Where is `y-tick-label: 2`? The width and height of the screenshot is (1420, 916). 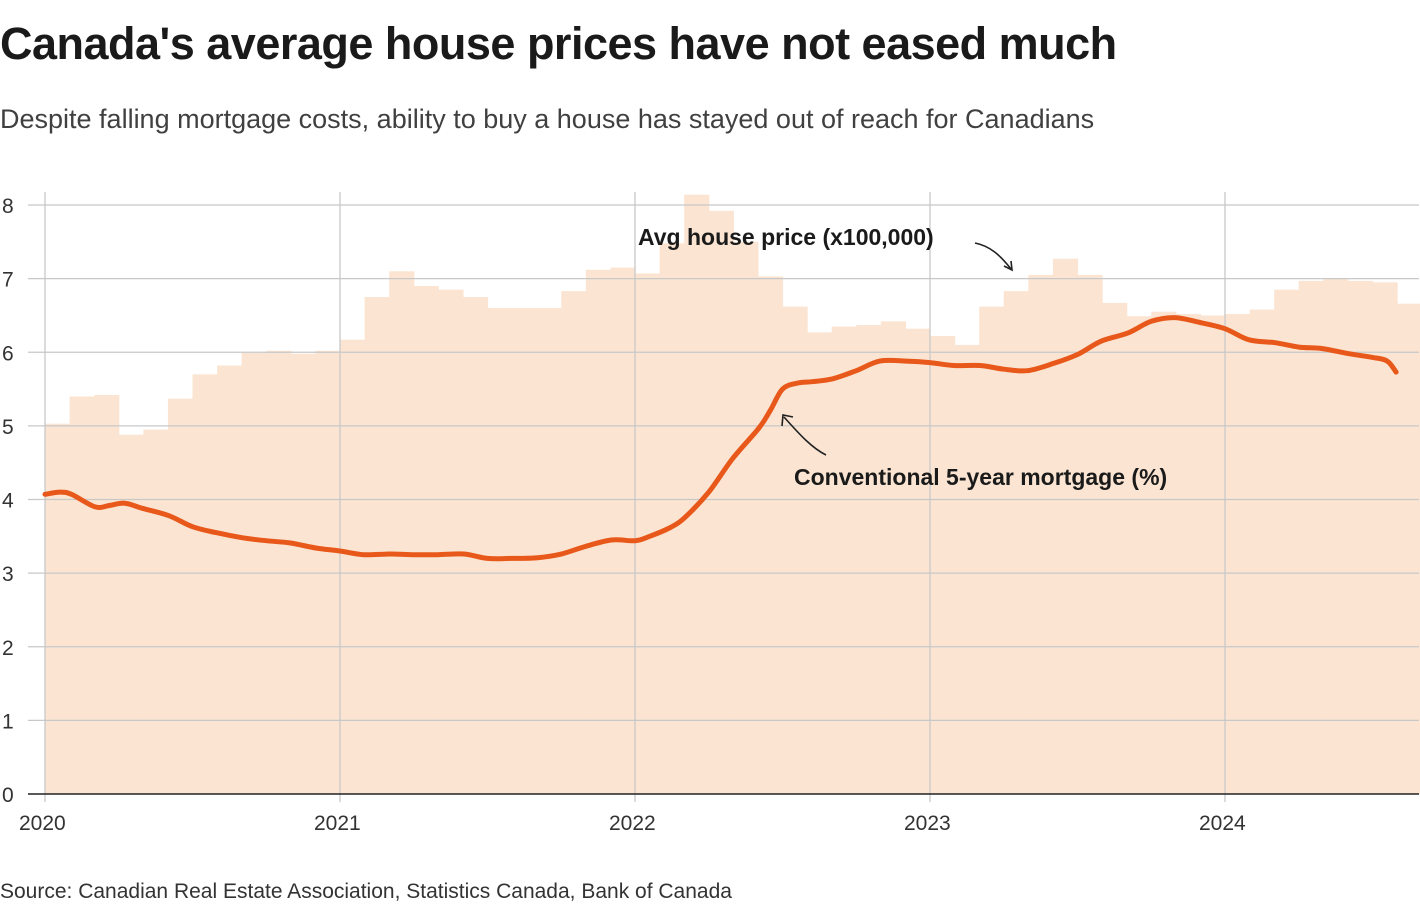 y-tick-label: 2 is located at coordinates (8, 648).